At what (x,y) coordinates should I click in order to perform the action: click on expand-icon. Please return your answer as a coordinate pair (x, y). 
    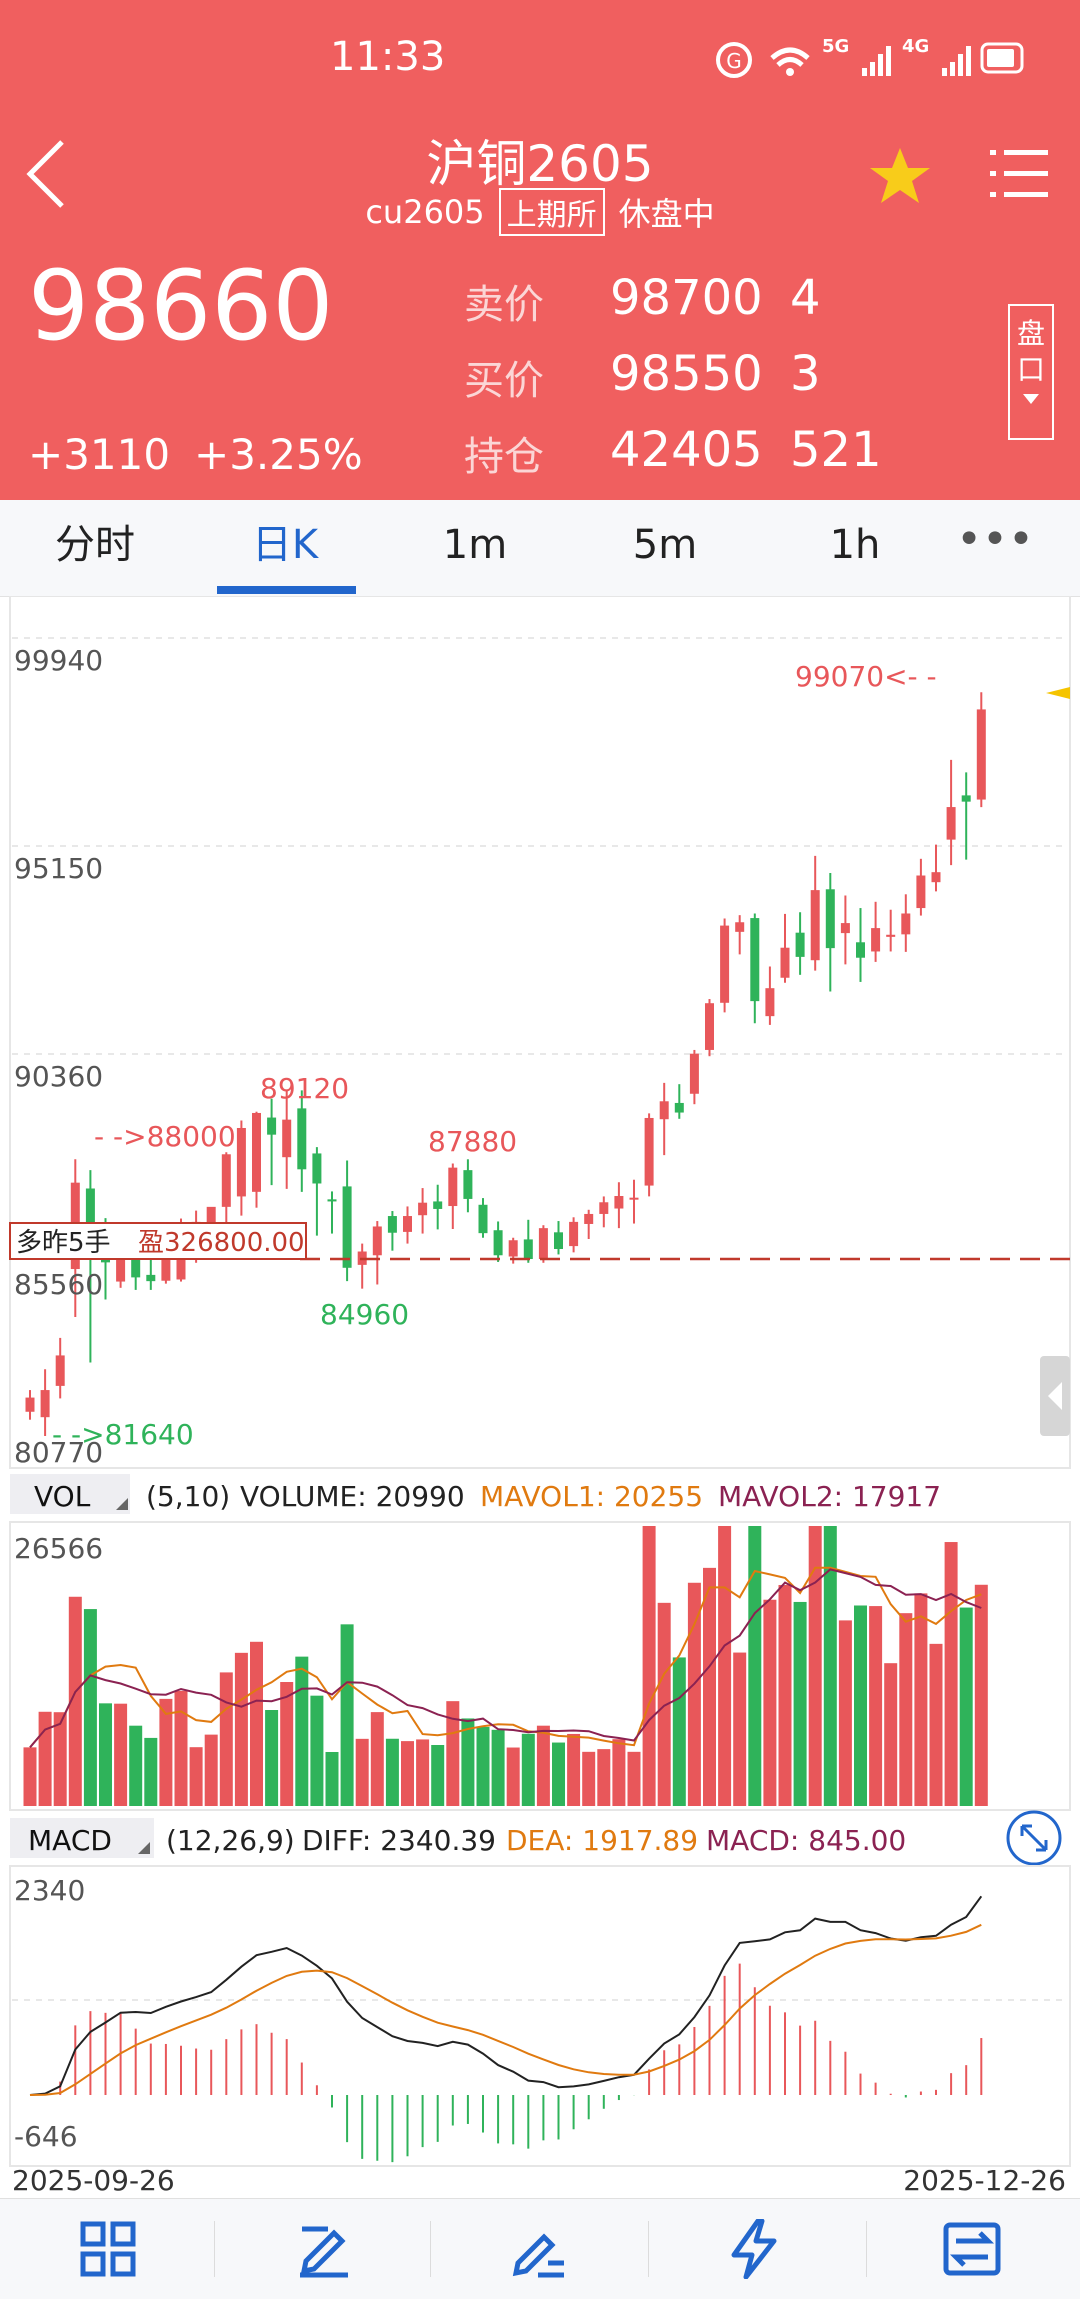
    Looking at the image, I should click on (1034, 1838).